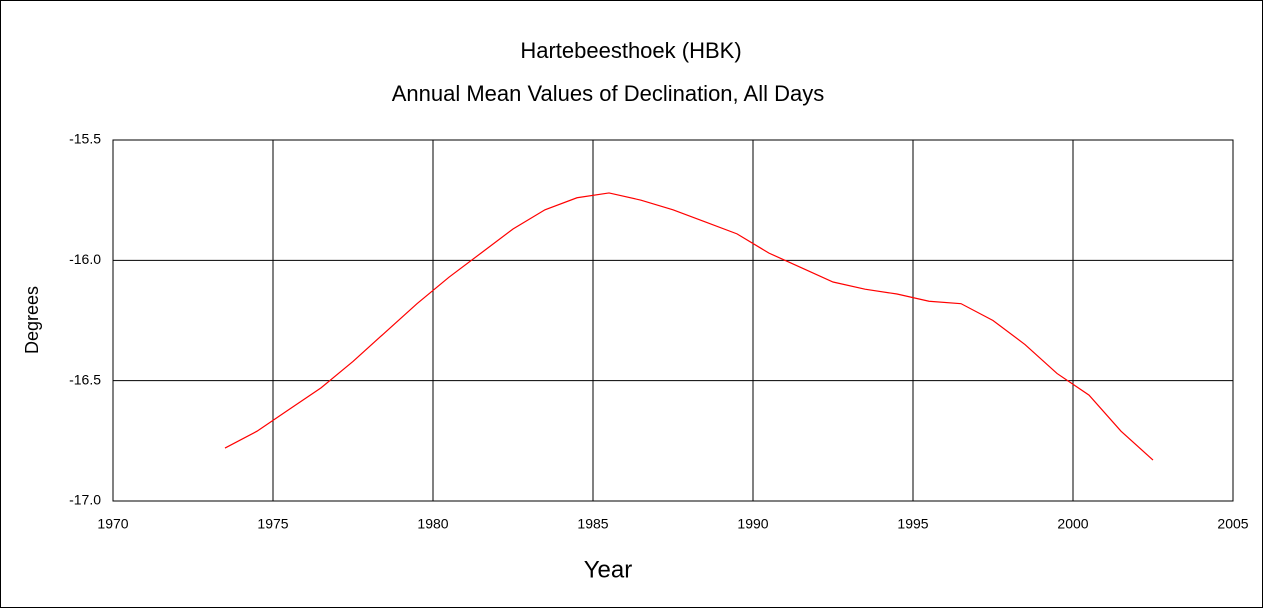 Image resolution: width=1263 pixels, height=608 pixels. I want to click on x-tick-label: 1985, so click(592, 524).